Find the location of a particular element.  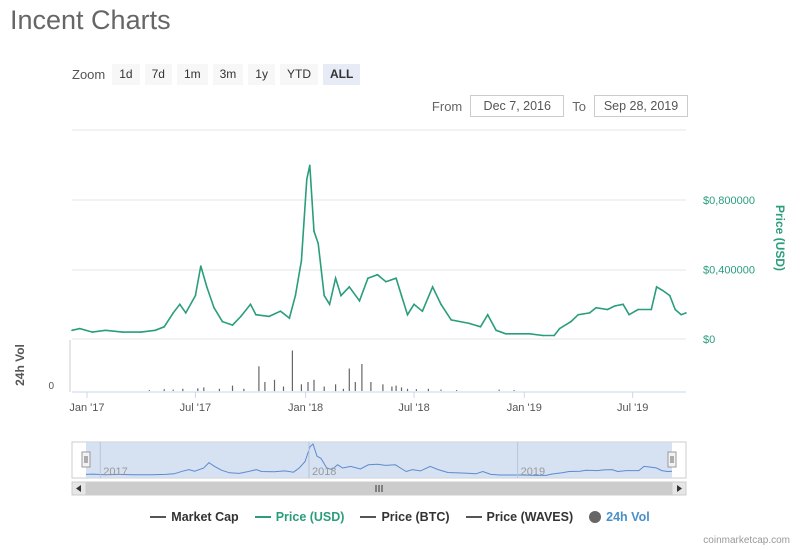

zoom-button-all: ALL is located at coordinates (341, 74).